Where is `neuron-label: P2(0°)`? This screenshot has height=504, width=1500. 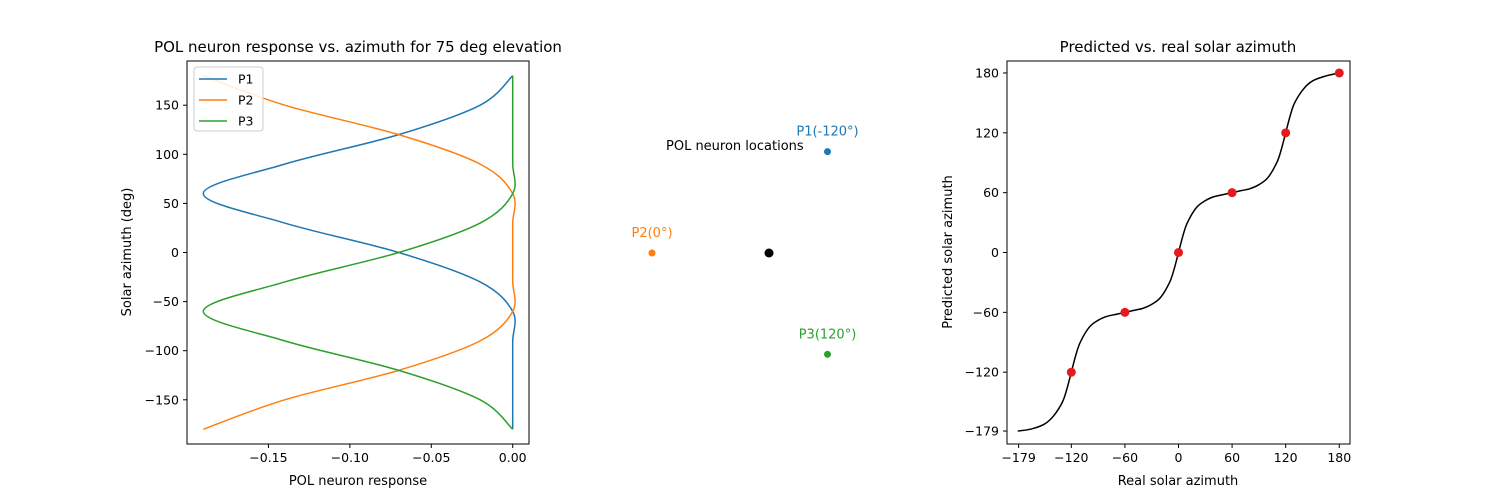 neuron-label: P2(0°) is located at coordinates (651, 233).